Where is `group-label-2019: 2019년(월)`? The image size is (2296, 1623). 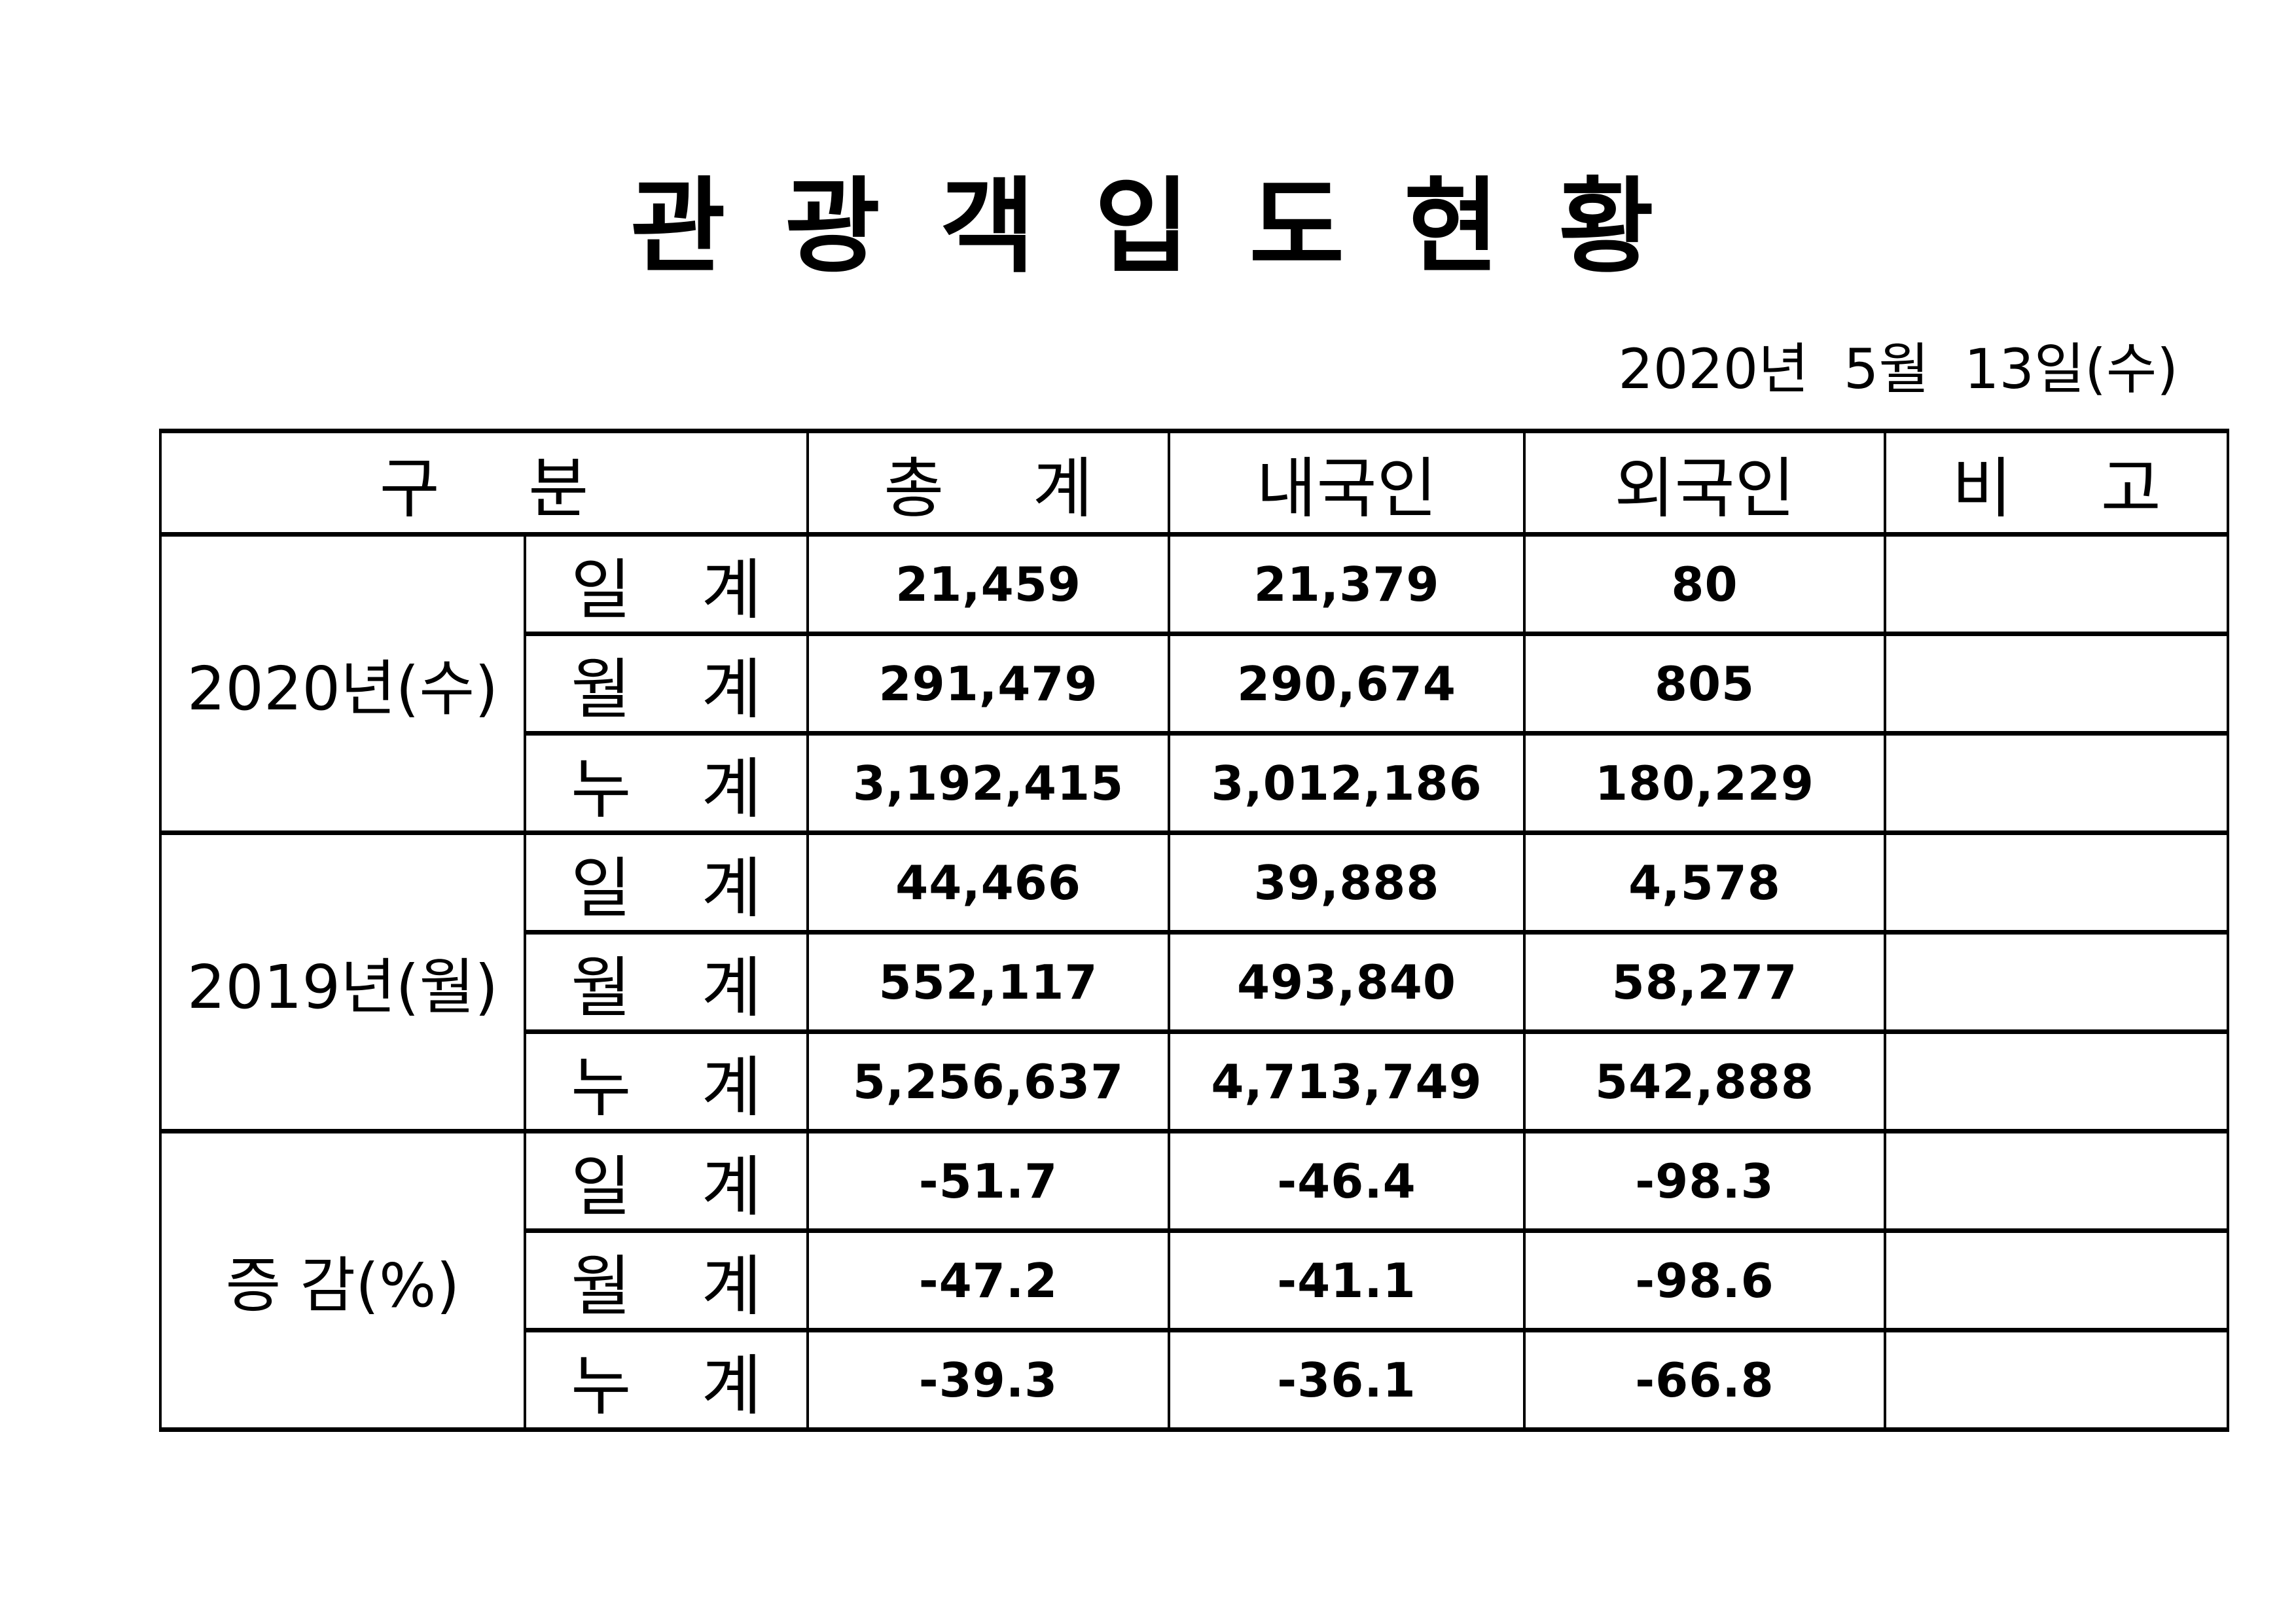 group-label-2019: 2019년(월) is located at coordinates (342, 981).